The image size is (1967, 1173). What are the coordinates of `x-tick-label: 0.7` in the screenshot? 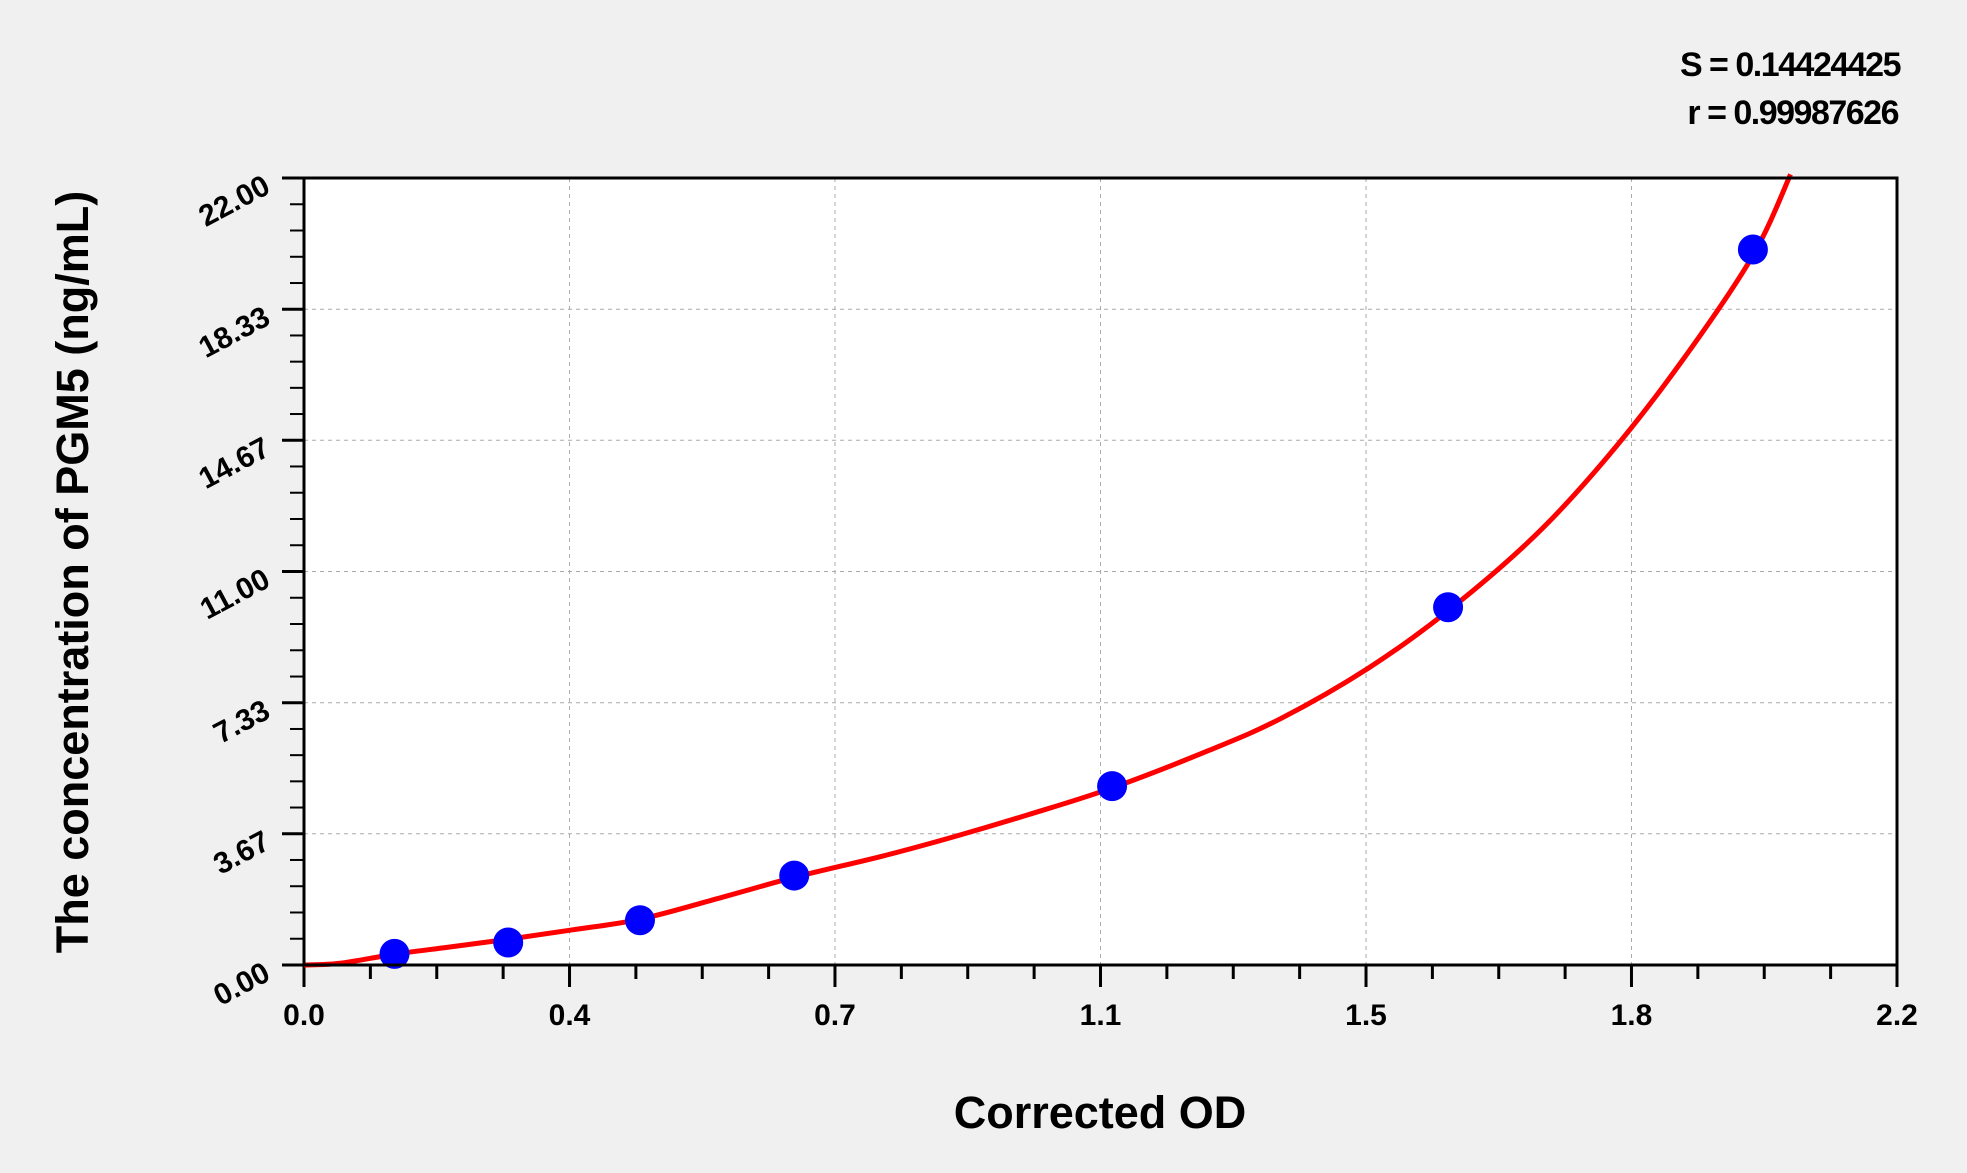 It's located at (835, 1015).